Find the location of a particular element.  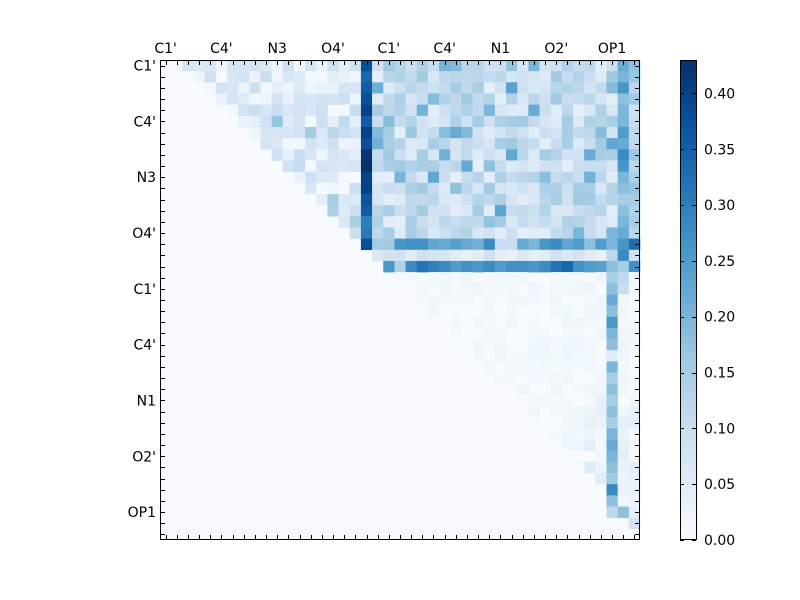

x-tick-label: C4' is located at coordinates (221, 49).